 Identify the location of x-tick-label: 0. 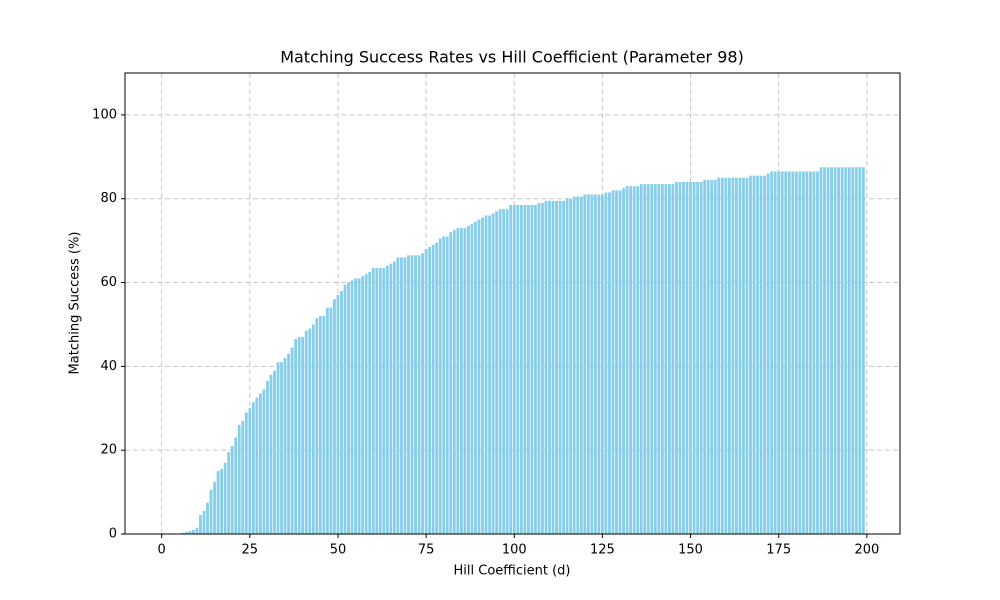
(162, 550).